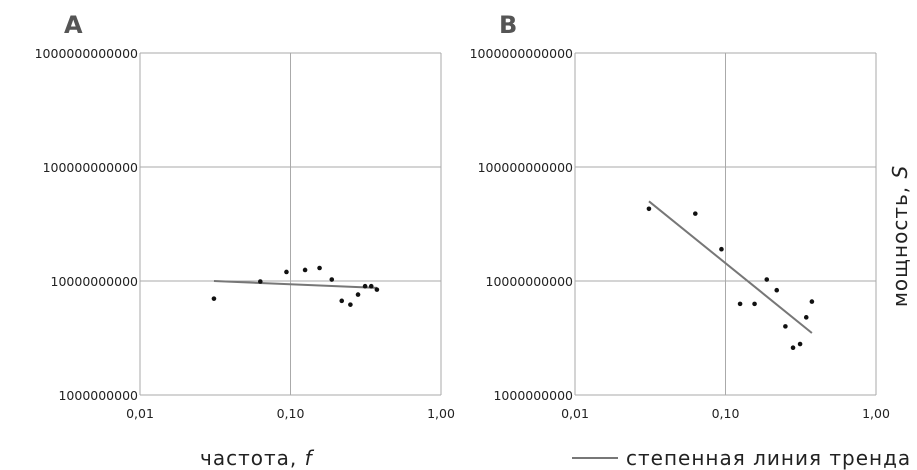 The image size is (917, 470). I want to click on panel-a-x-ticks: 0,01 0,10 1,00, so click(290, 413).